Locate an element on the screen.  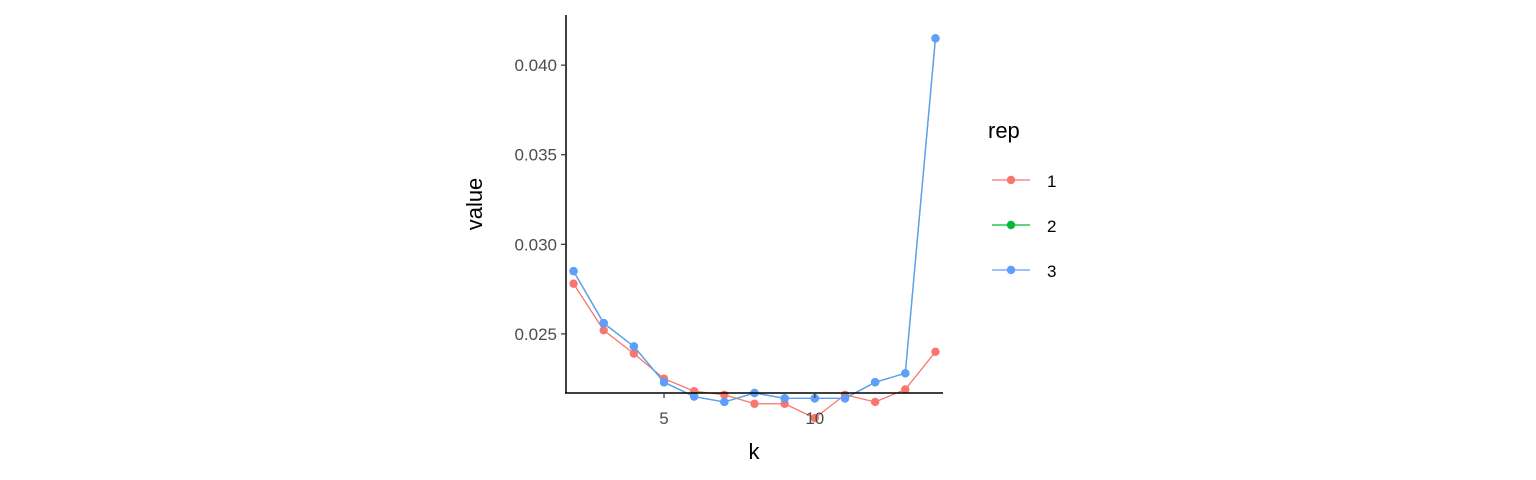
y-tick-label: 0.025 is located at coordinates (535, 334).